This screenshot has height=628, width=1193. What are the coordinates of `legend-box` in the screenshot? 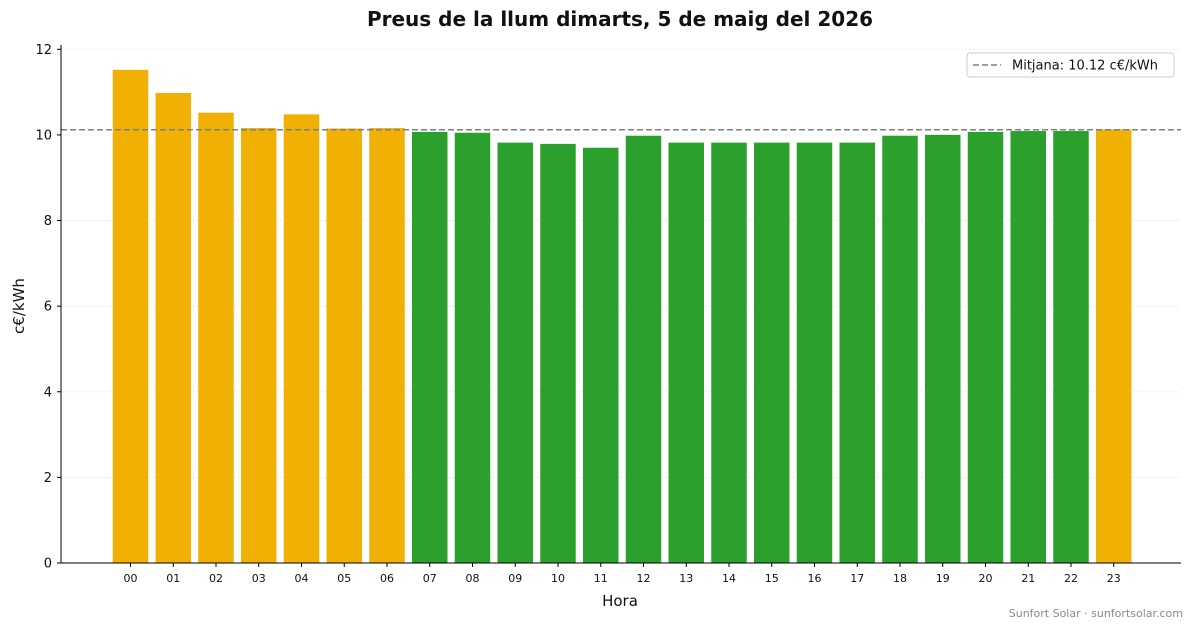 It's located at (1070, 65).